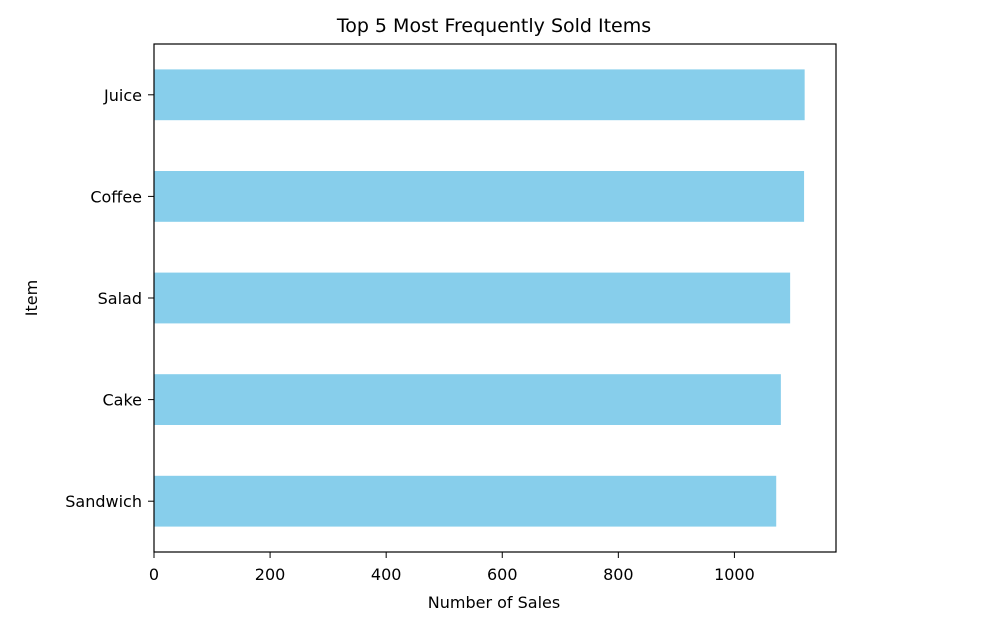 This screenshot has height=636, width=1002. I want to click on x-axis-ticks: 0 200 400 600 800 1000, so click(452, 568).